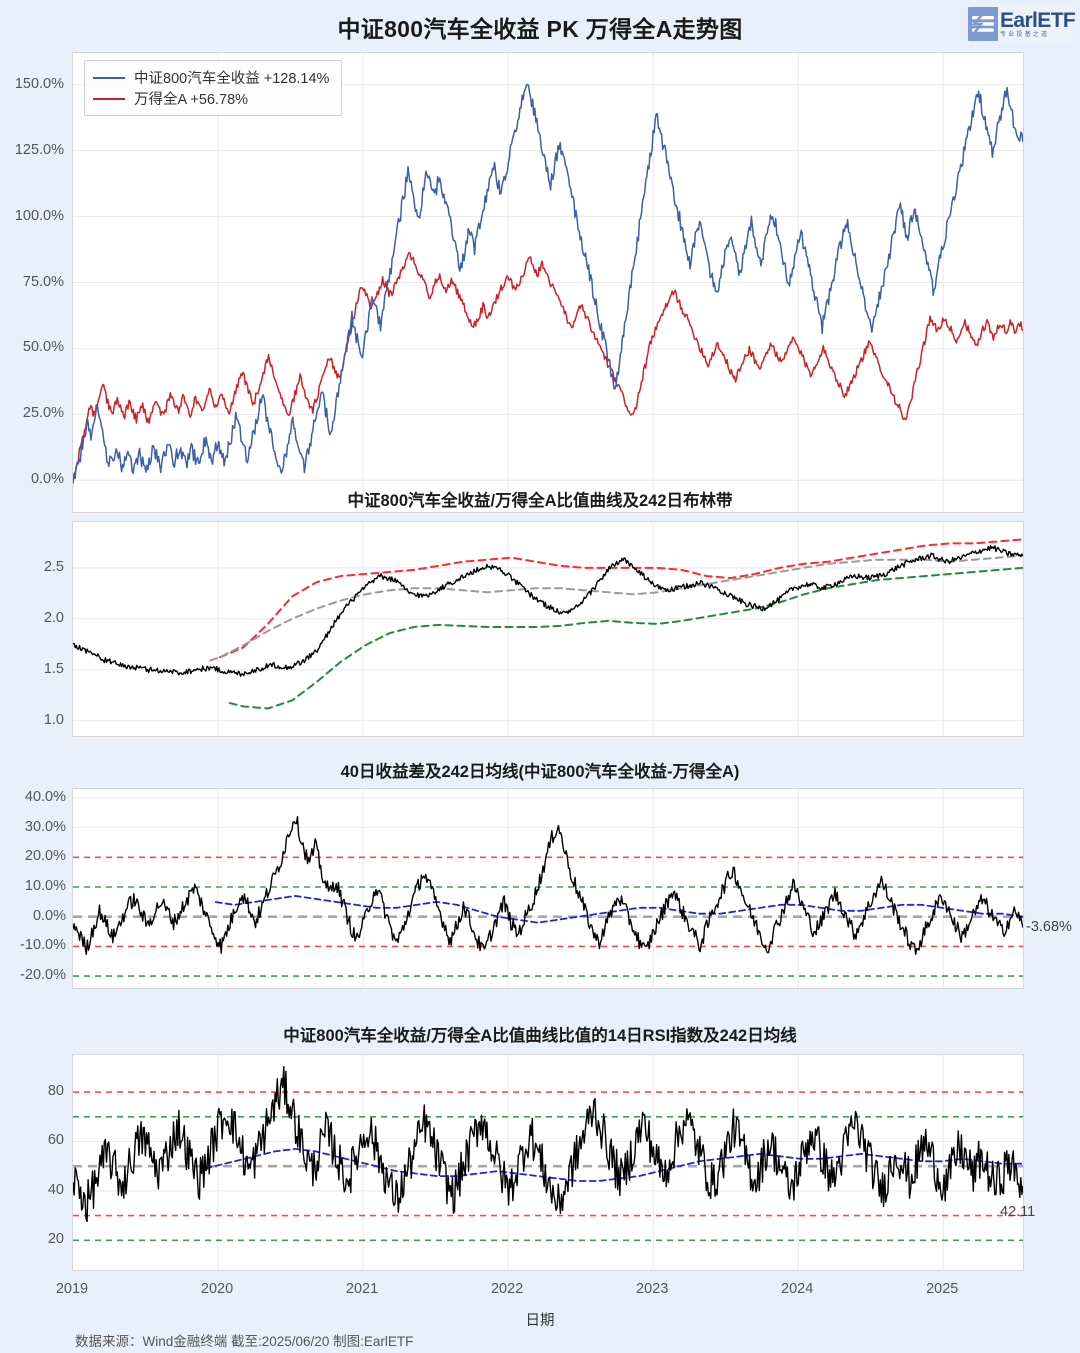 The image size is (1080, 1353). Describe the element at coordinates (45, 796) in the screenshot. I see `y-tick-label: 40.0%` at that location.